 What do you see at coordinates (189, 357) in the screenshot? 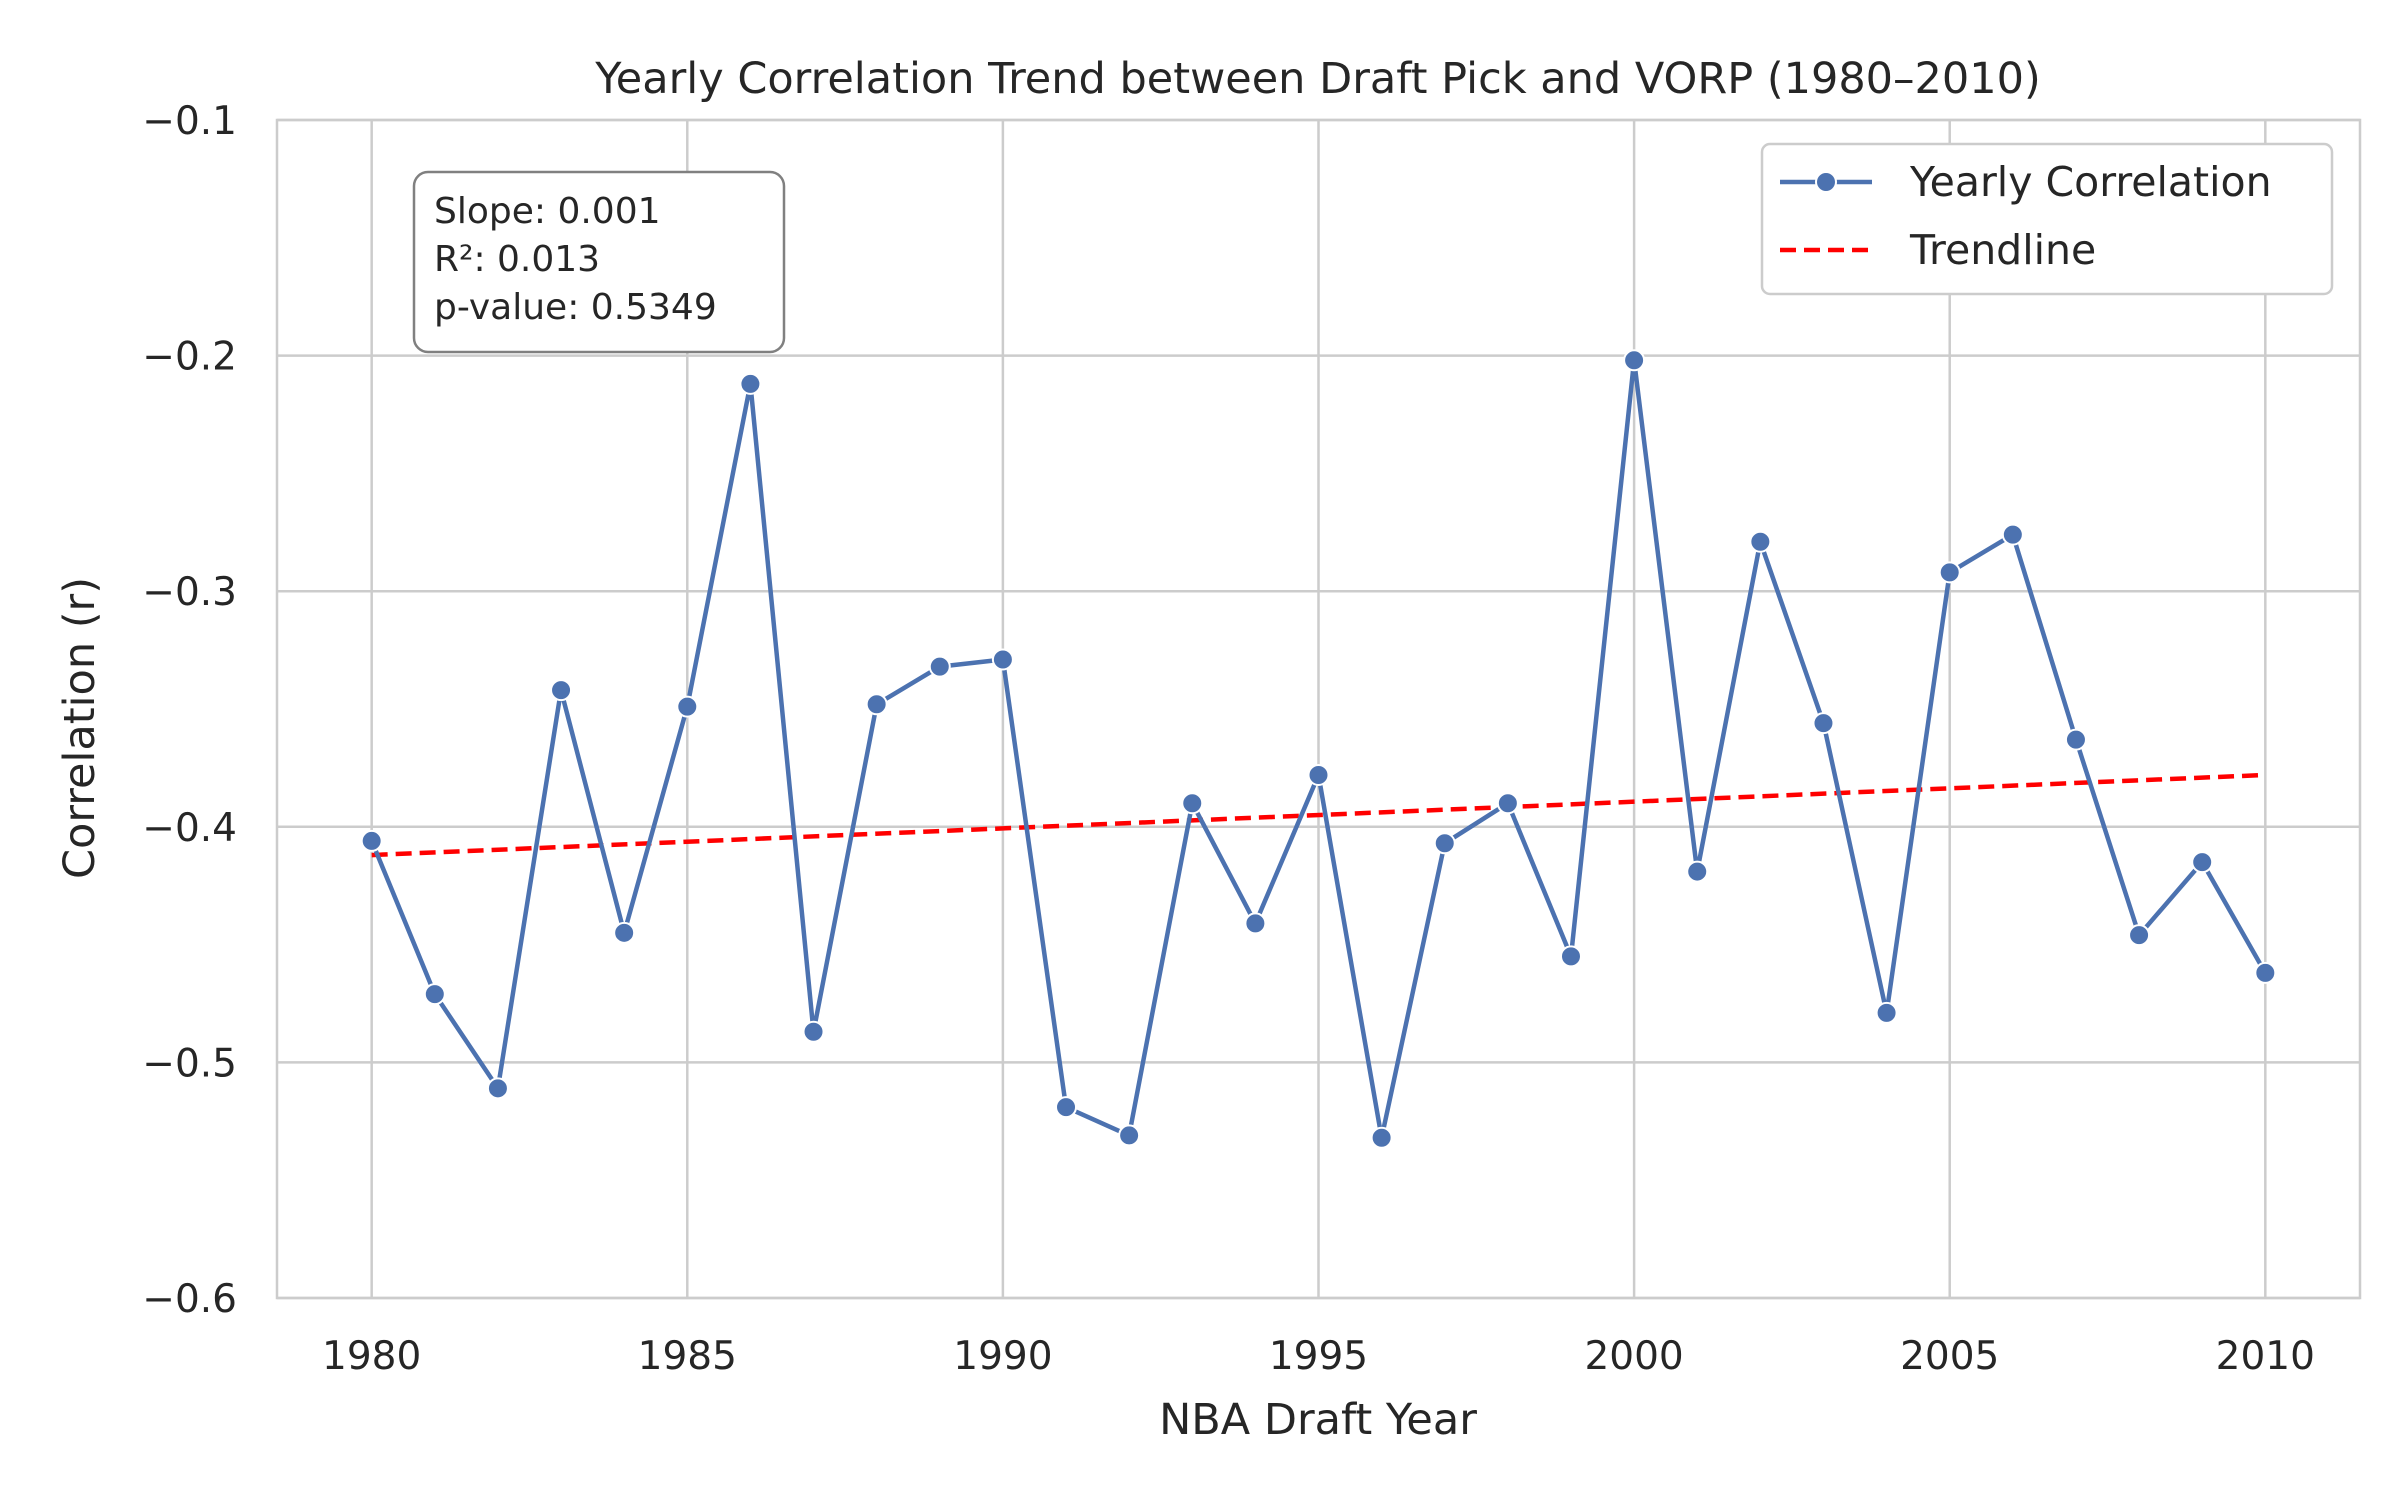
I see `y-tick-label: −0.2` at bounding box center [189, 357].